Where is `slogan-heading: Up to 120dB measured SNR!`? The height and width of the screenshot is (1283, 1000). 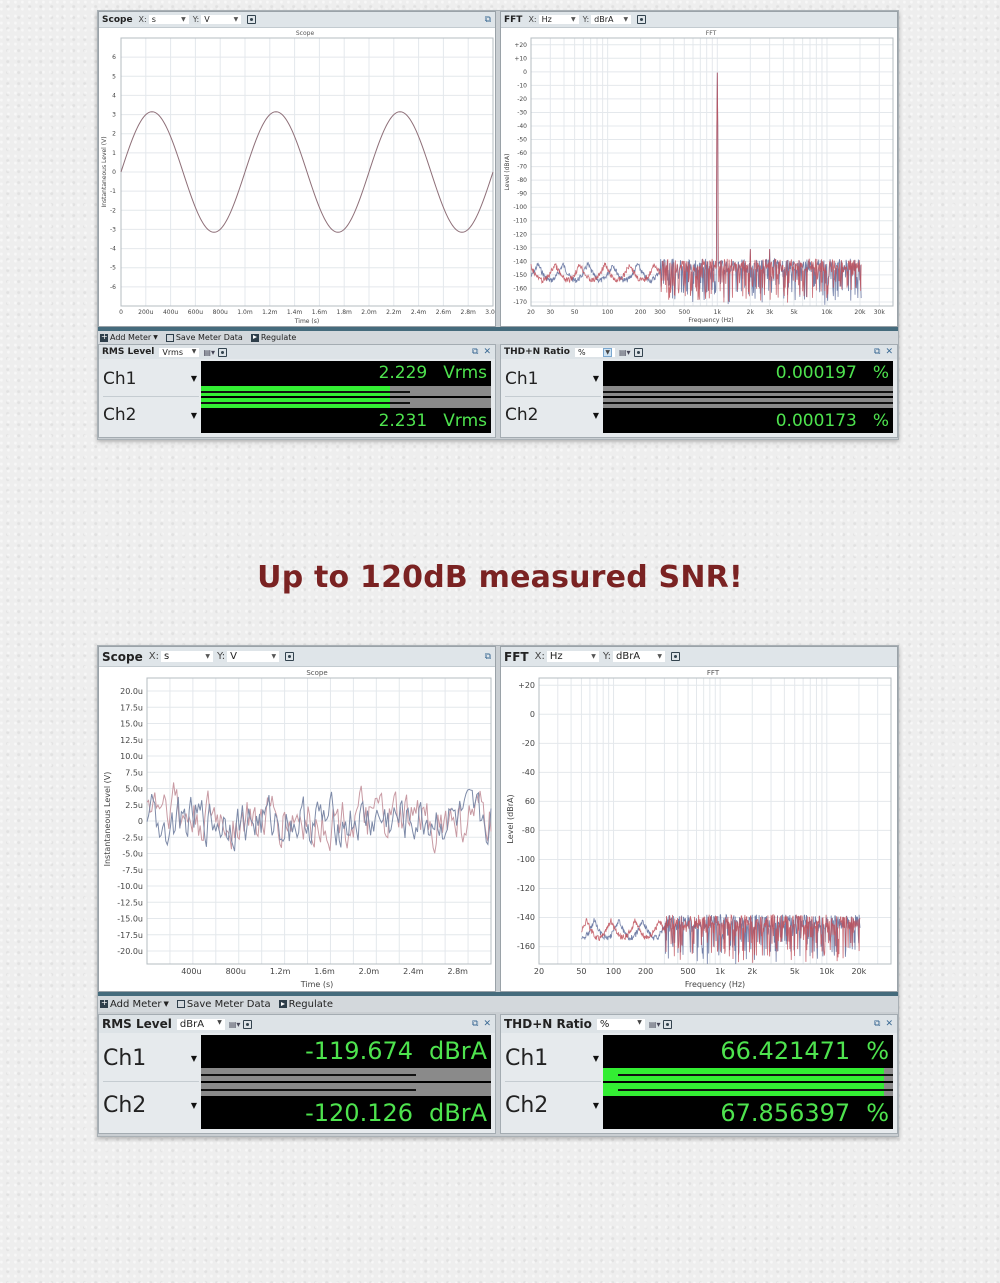 slogan-heading: Up to 120dB measured SNR! is located at coordinates (500, 577).